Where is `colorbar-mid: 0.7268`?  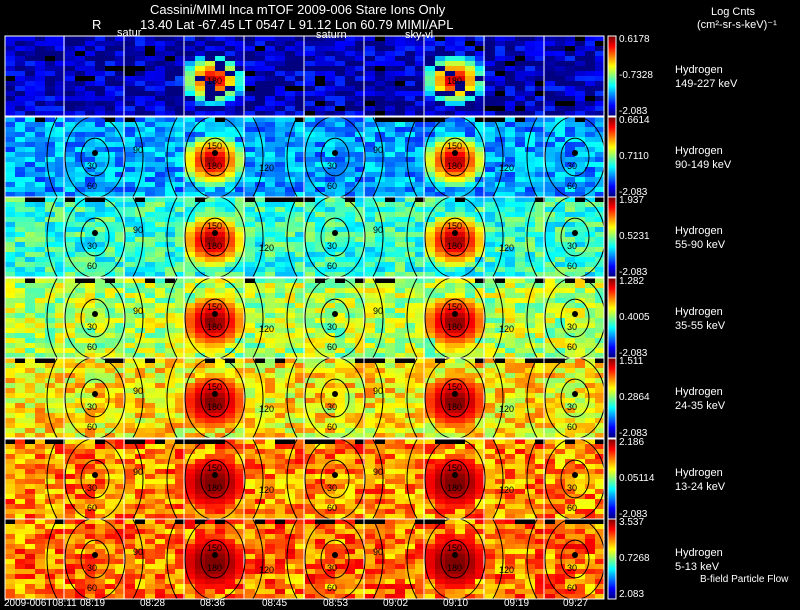 colorbar-mid: 0.7268 is located at coordinates (634, 559).